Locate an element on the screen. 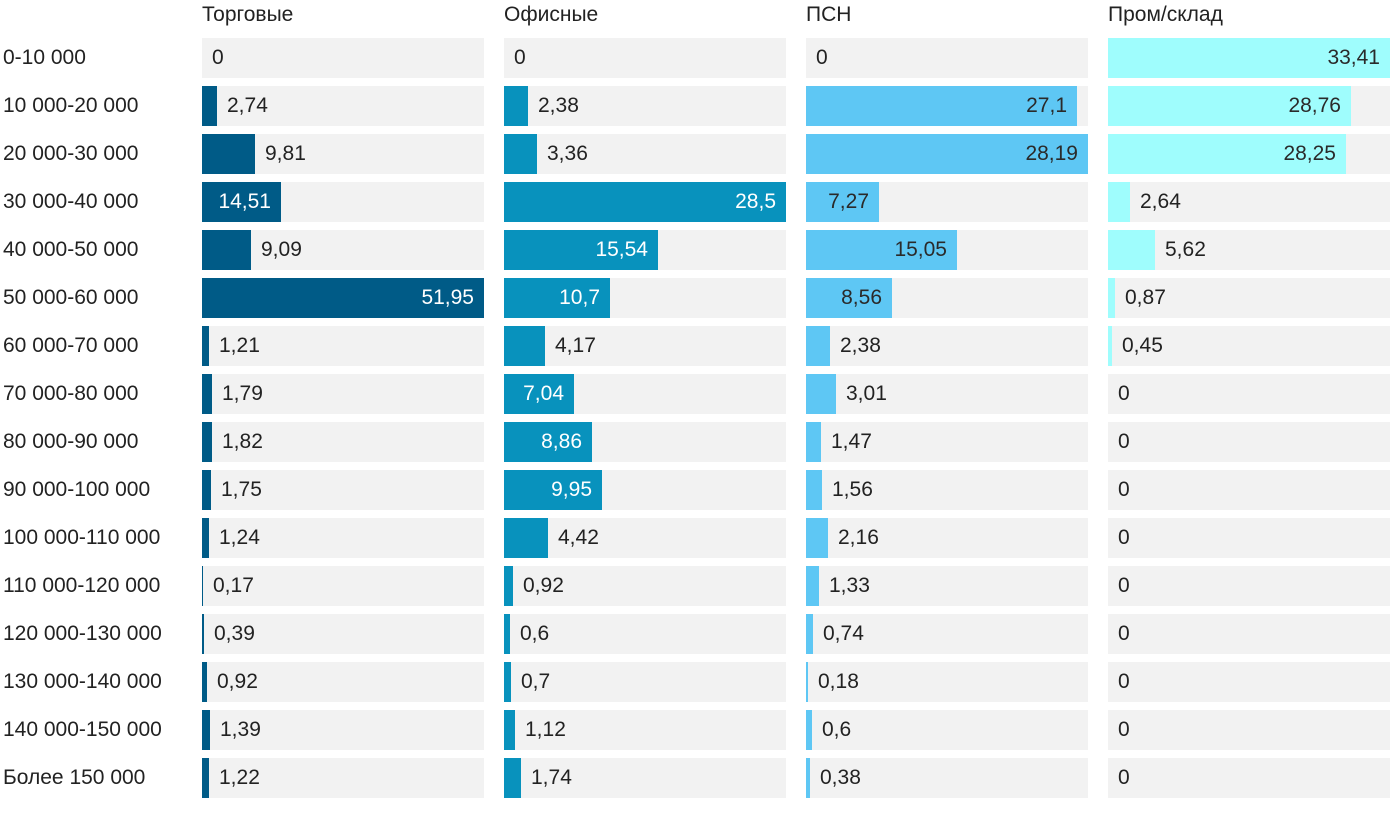  bar-track: 14,51 is located at coordinates (343, 202).